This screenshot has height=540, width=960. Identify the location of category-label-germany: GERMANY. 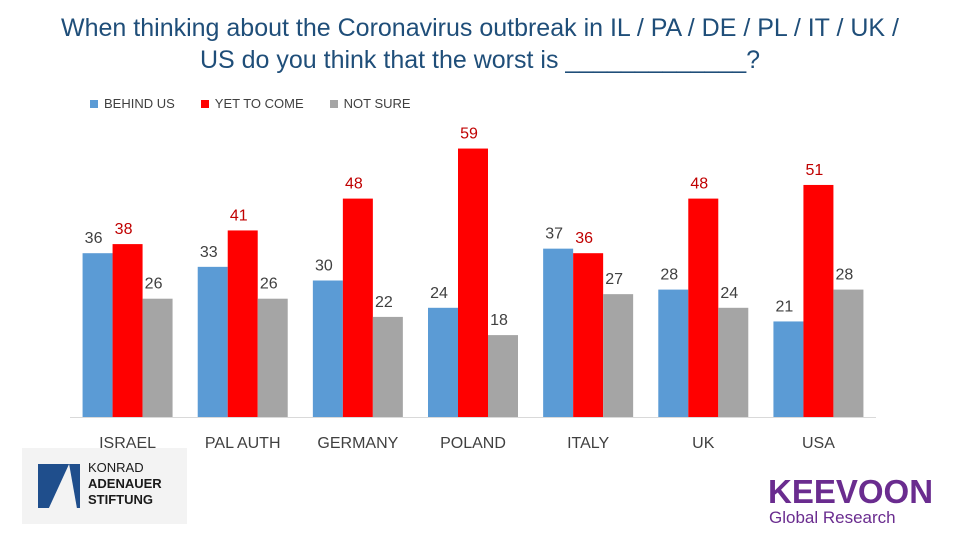
(357, 443).